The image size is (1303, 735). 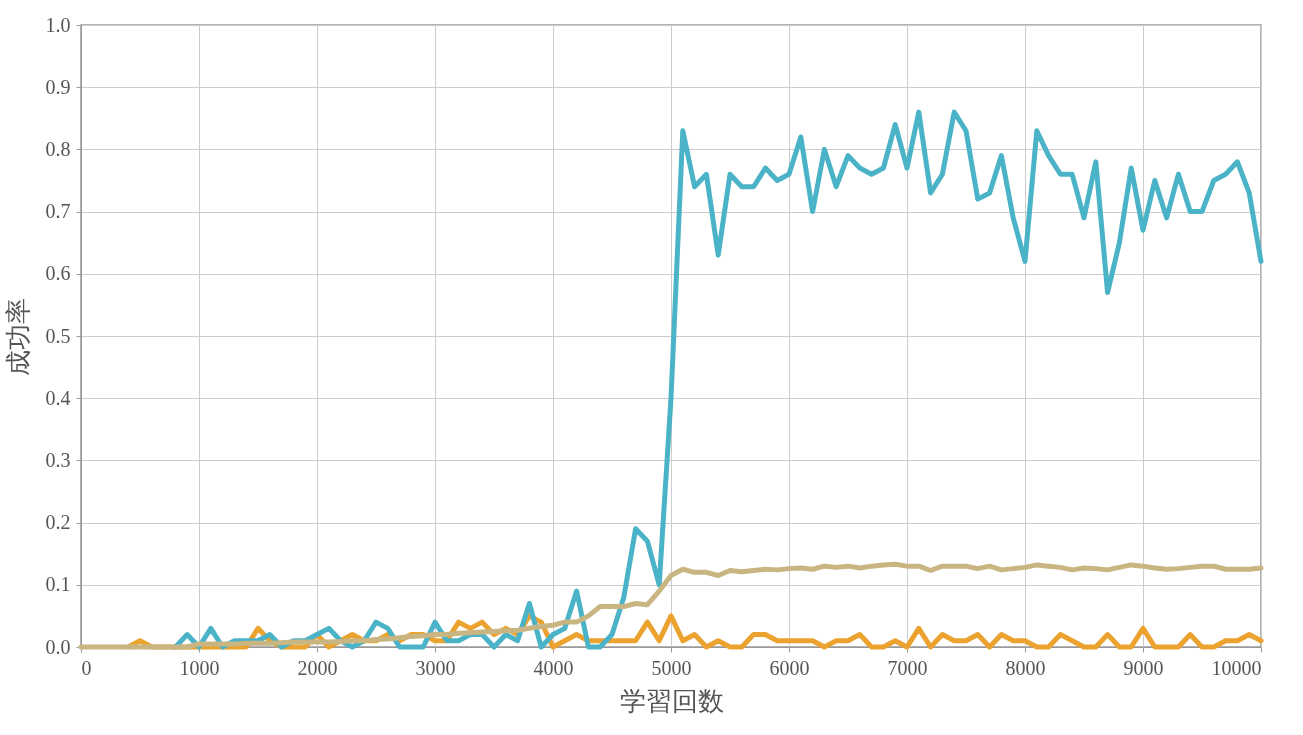 What do you see at coordinates (435, 667) in the screenshot?
I see `x-tick-label: 3000` at bounding box center [435, 667].